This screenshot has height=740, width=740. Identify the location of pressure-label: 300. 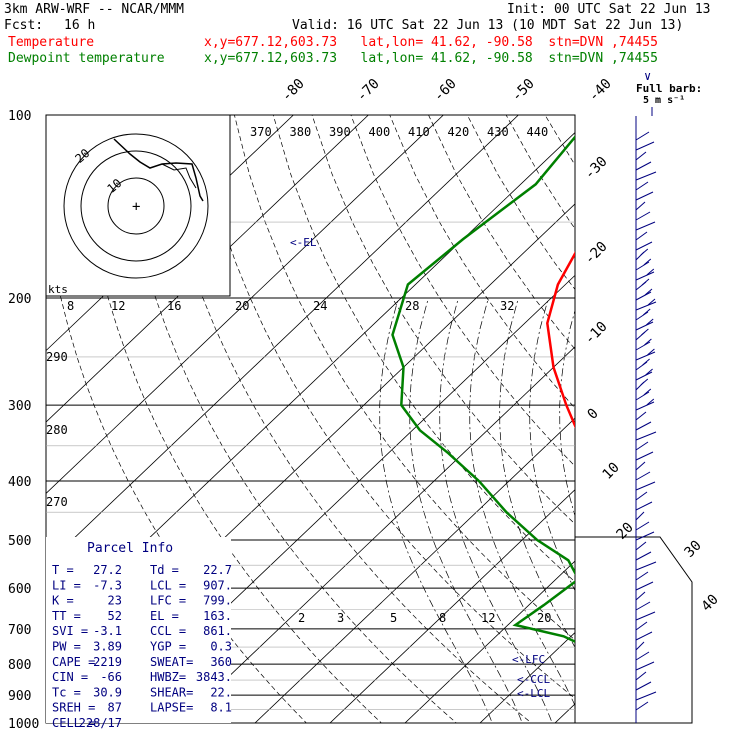
(19, 406).